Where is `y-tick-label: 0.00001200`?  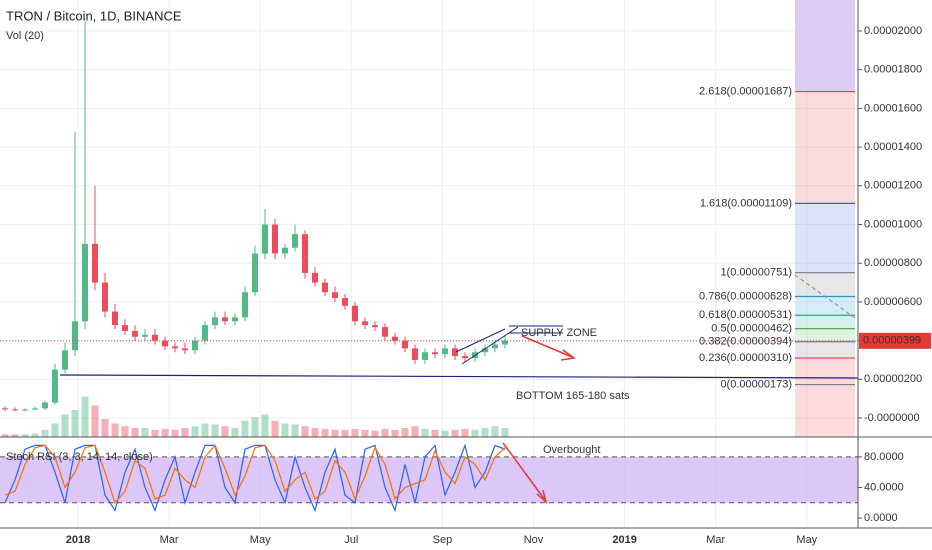 y-tick-label: 0.00001200 is located at coordinates (893, 186).